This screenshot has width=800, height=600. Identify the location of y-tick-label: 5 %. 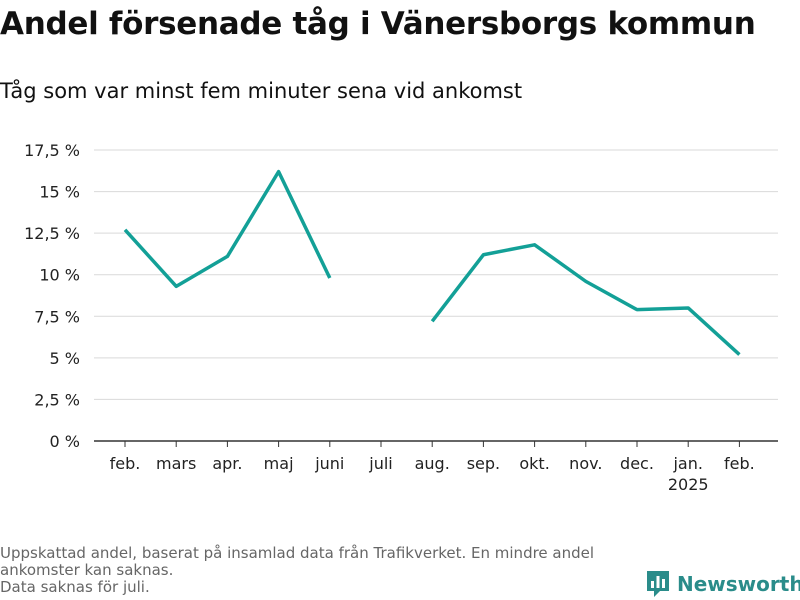
(65, 358).